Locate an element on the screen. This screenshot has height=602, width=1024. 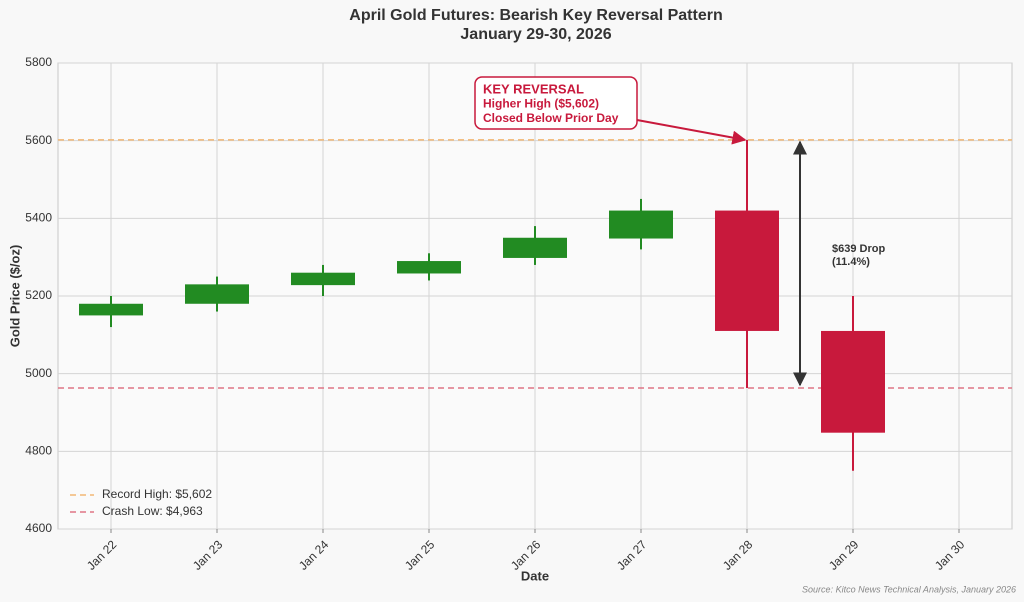
x-tick-label: Jan 29 is located at coordinates (844, 555).